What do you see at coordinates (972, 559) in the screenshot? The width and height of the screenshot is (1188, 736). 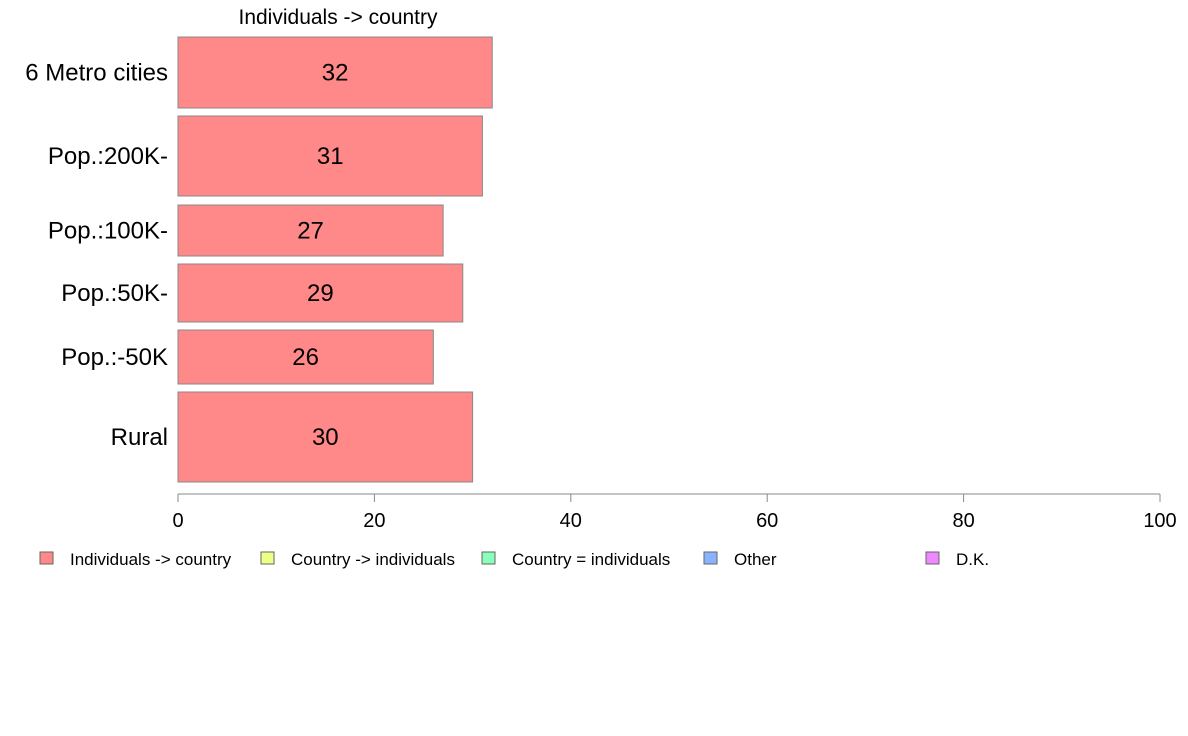 I see `legend-label: D.K.` at bounding box center [972, 559].